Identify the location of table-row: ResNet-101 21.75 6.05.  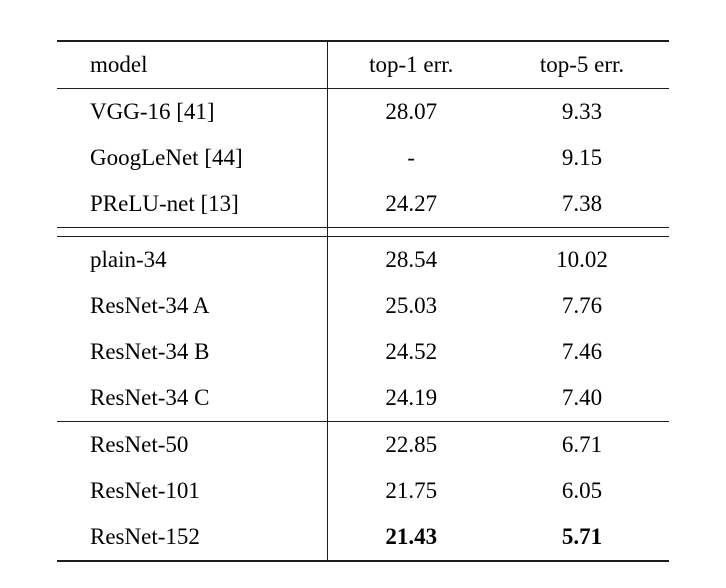
(363, 491).